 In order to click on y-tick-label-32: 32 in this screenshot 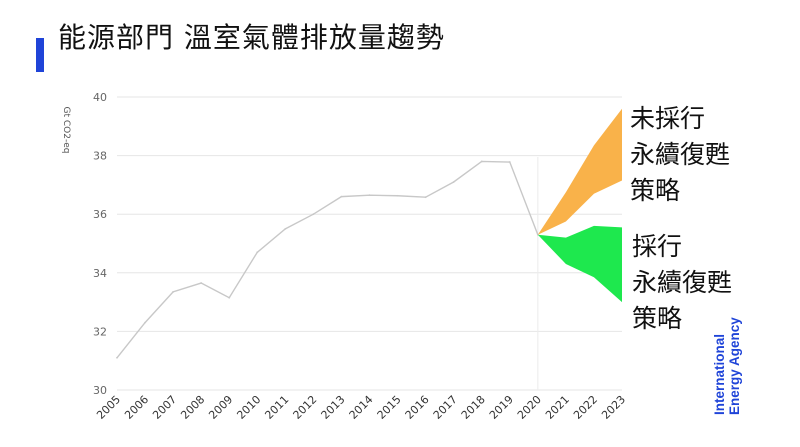, I will do `click(100, 331)`.